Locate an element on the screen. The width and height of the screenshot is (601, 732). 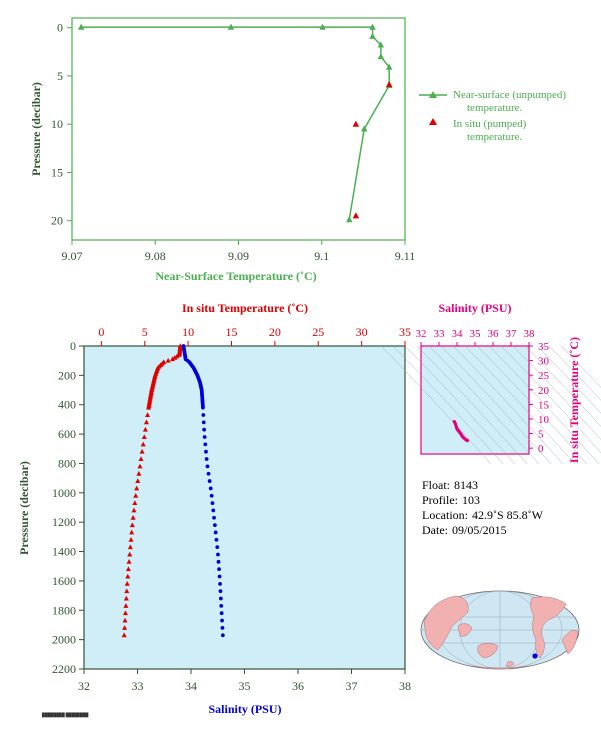
location-row: Location: 42.9˚S 85.8˚W is located at coordinates (482, 515).